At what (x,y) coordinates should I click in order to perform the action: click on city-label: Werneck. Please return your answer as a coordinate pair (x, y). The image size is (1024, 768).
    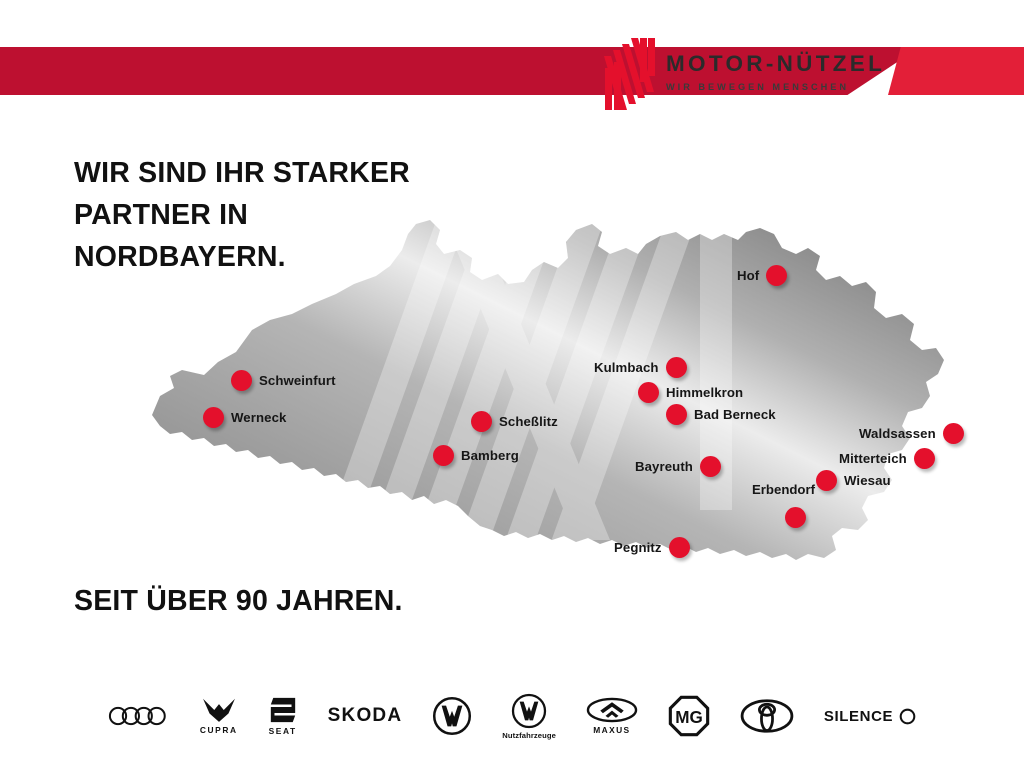
    Looking at the image, I should click on (259, 417).